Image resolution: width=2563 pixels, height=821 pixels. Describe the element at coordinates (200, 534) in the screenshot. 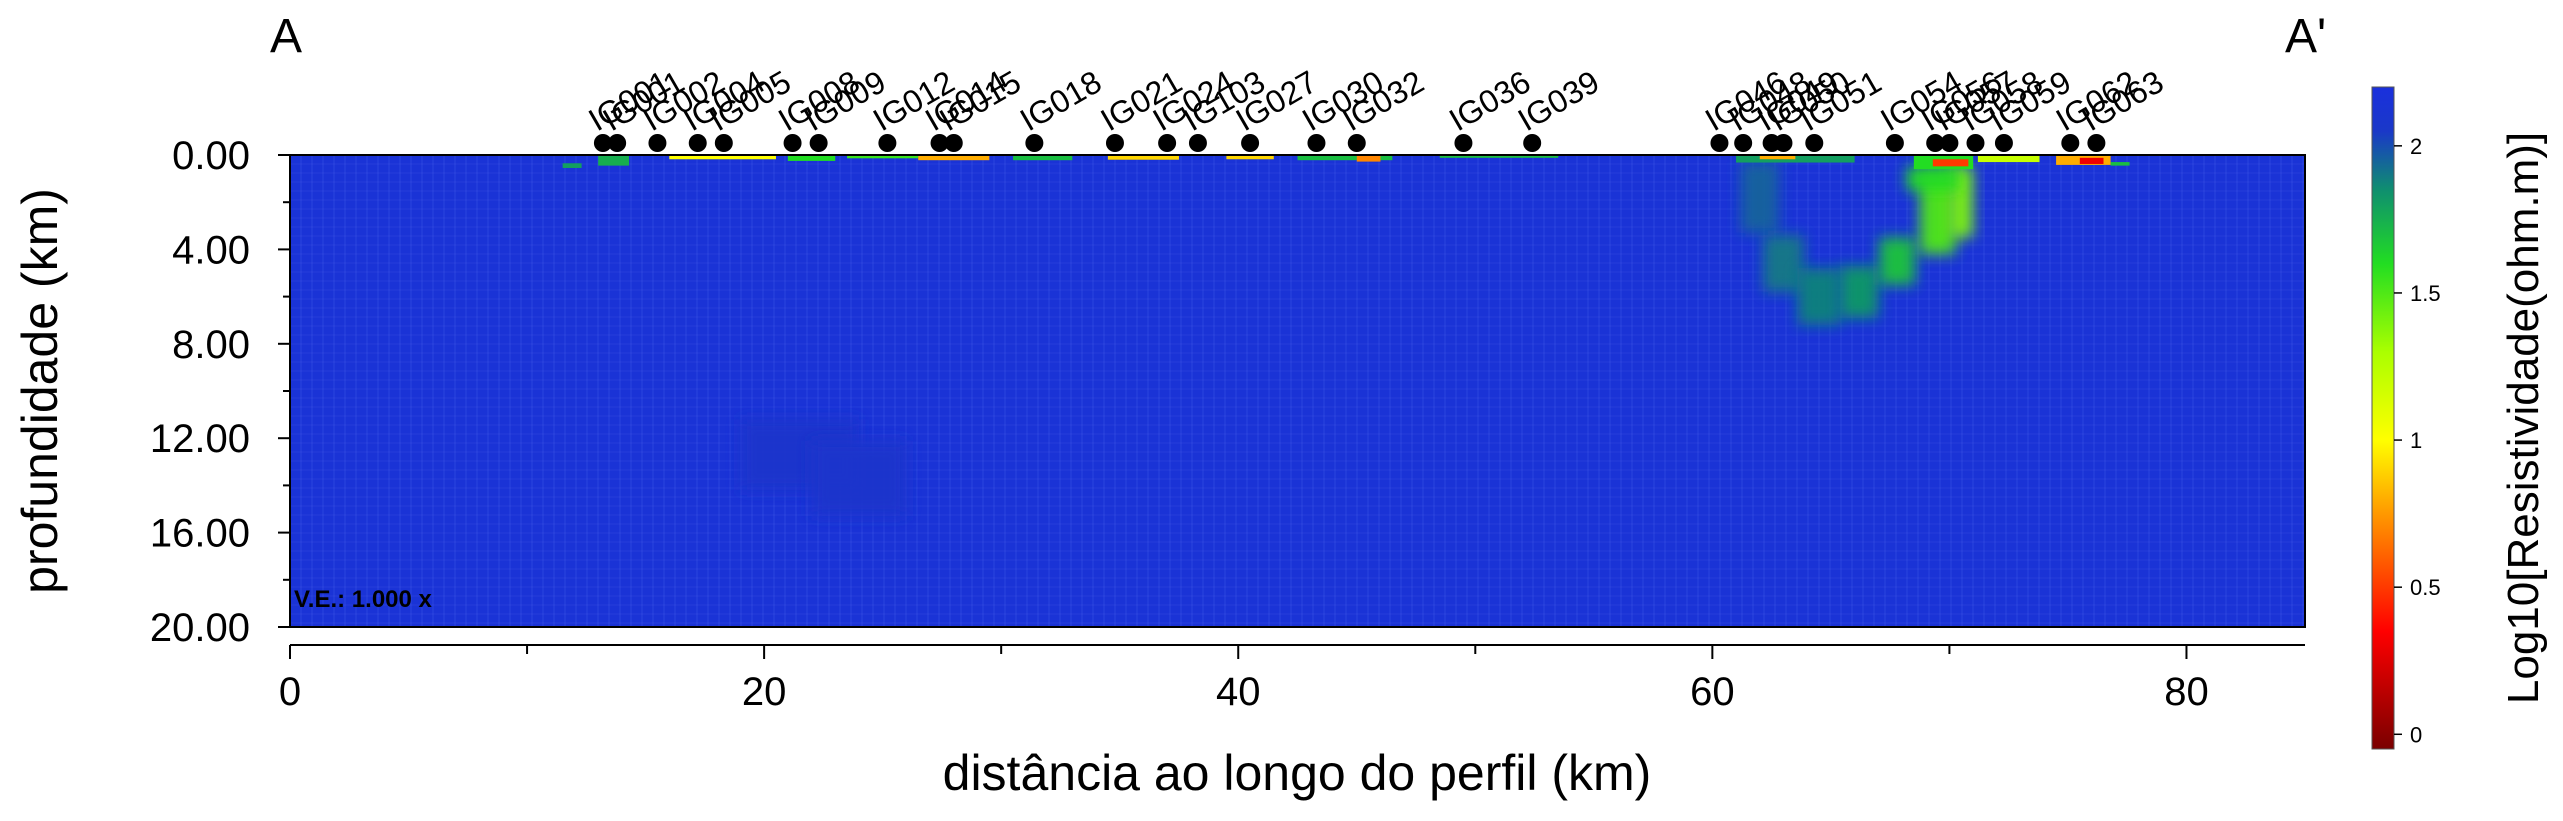

I see `y-tick-label: 16.00` at that location.